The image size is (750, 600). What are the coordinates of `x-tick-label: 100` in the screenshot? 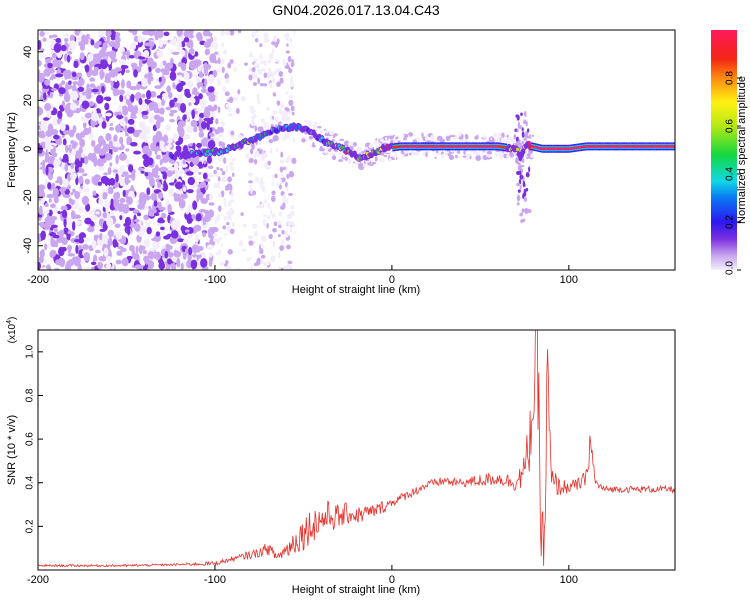 It's located at (569, 280).